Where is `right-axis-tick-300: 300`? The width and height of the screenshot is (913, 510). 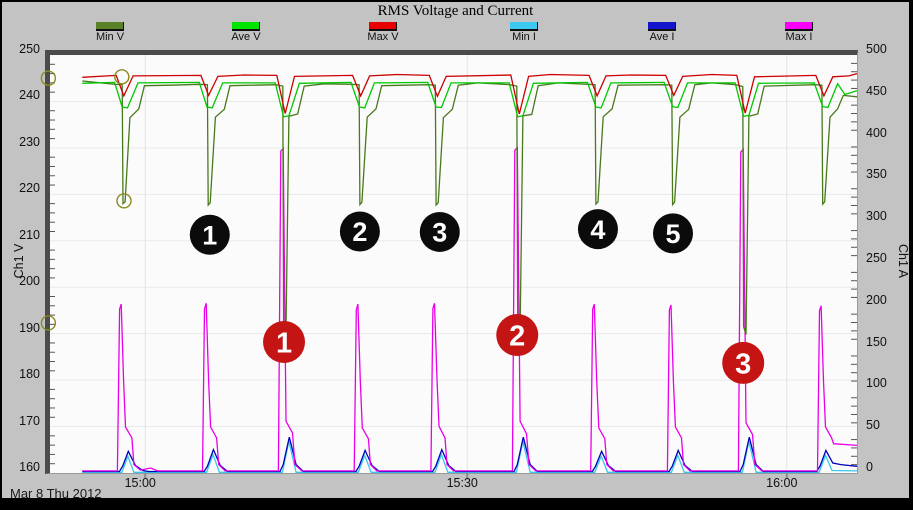
right-axis-tick-300: 300 is located at coordinates (876, 216).